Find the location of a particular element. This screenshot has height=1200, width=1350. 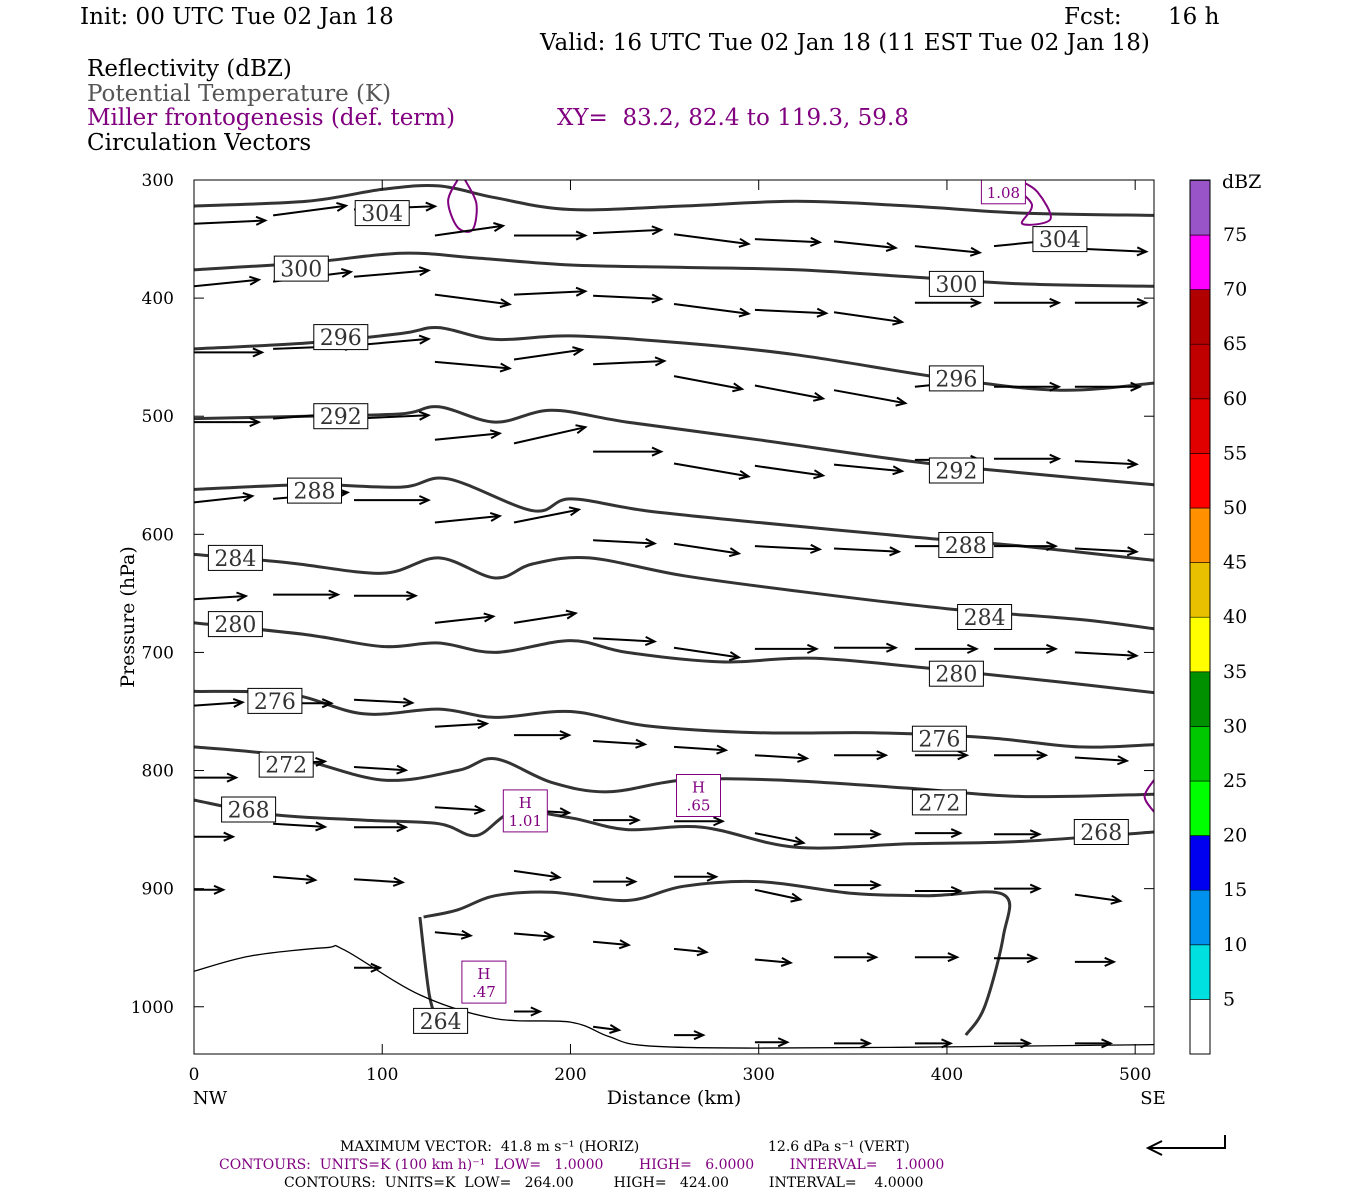

theta-contour-label: 300 is located at coordinates (956, 284).